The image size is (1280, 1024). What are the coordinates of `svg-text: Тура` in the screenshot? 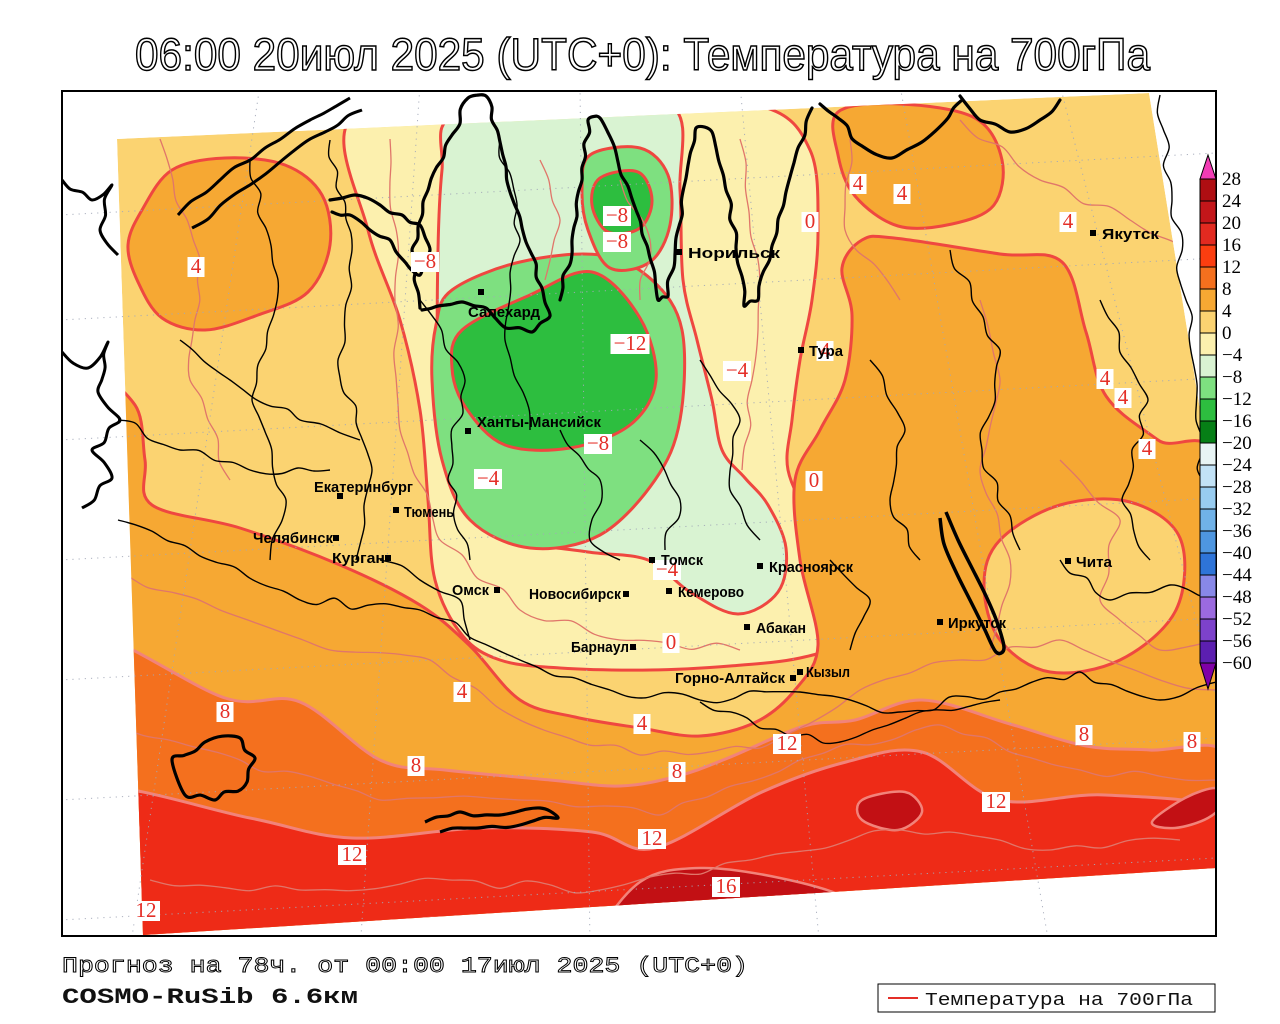 It's located at (826, 351).